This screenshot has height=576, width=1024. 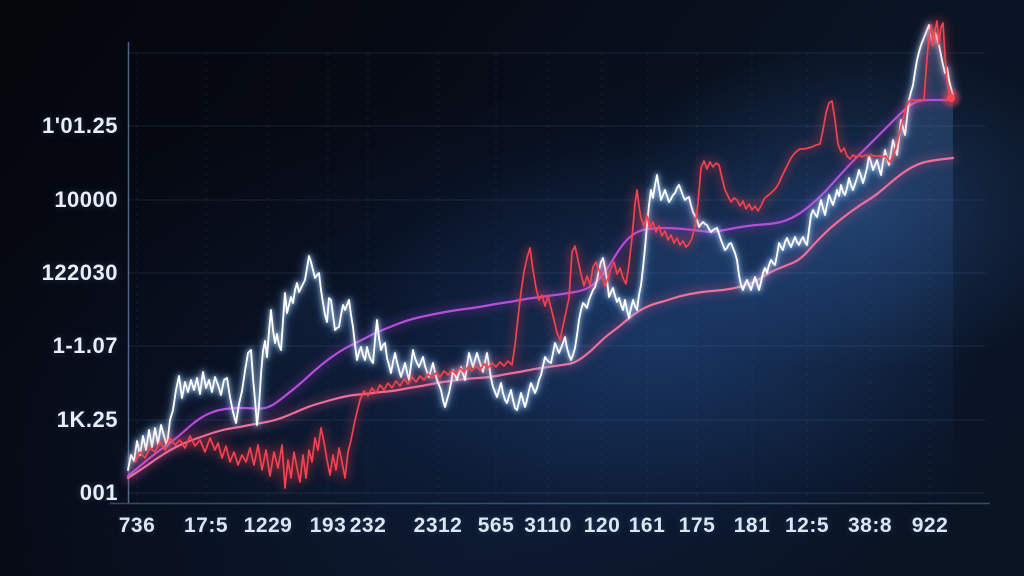 I want to click on x-tick-label: 175, so click(x=697, y=525).